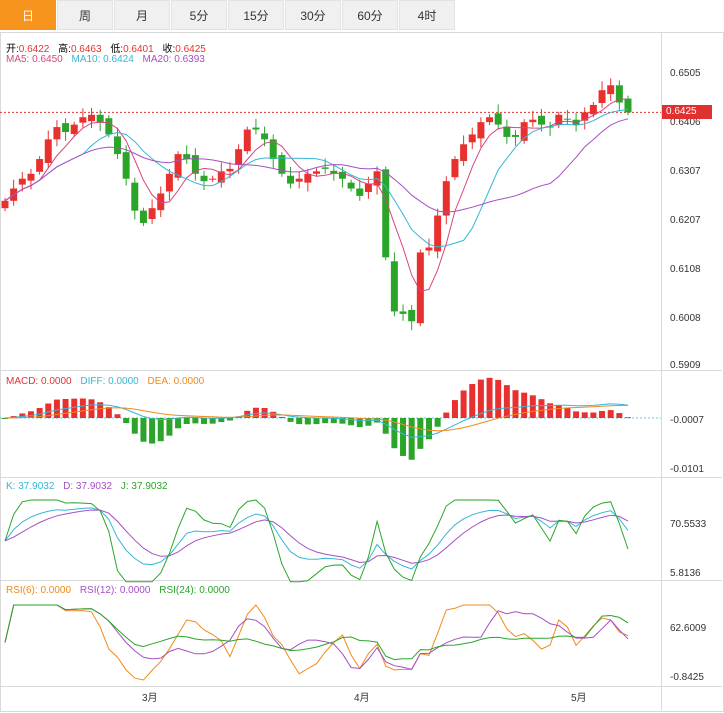 The width and height of the screenshot is (724, 713). I want to click on tab-0: 日, so click(28, 15).